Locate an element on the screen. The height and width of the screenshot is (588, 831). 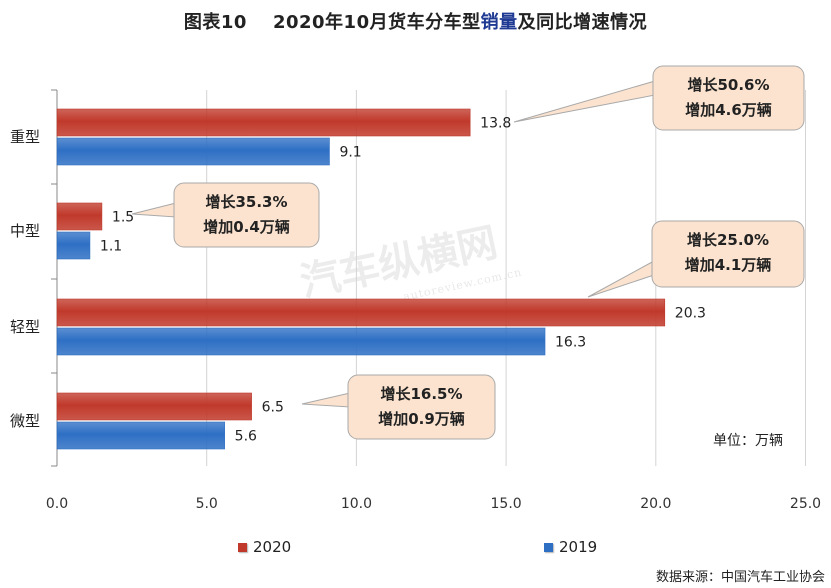
figure-number: 图表10 is located at coordinates (215, 22).